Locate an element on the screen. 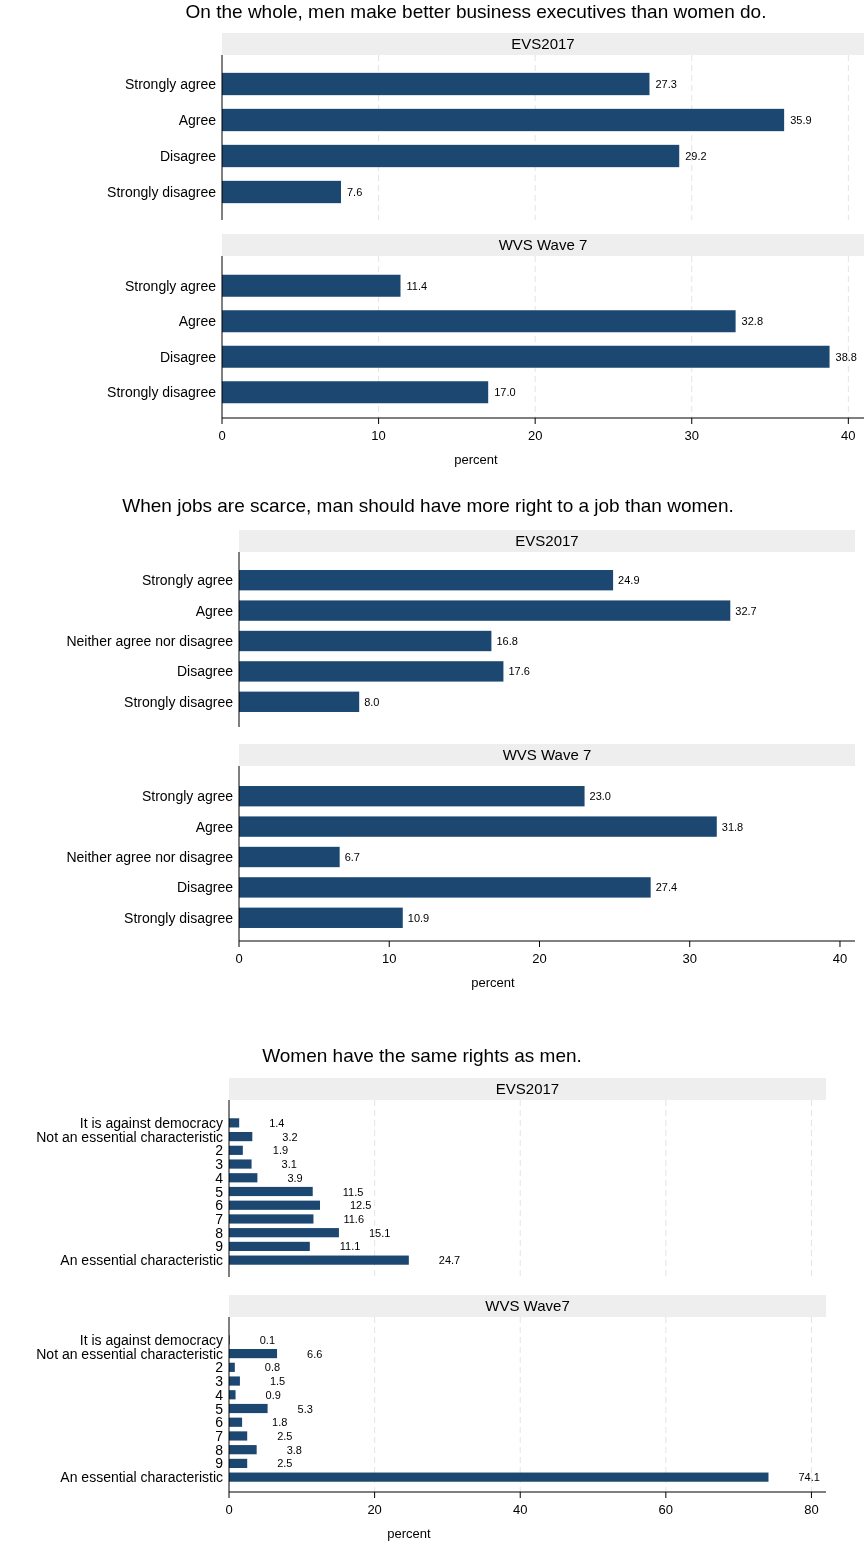 This screenshot has width=866, height=1552. data-label: 32.7 is located at coordinates (746, 610).